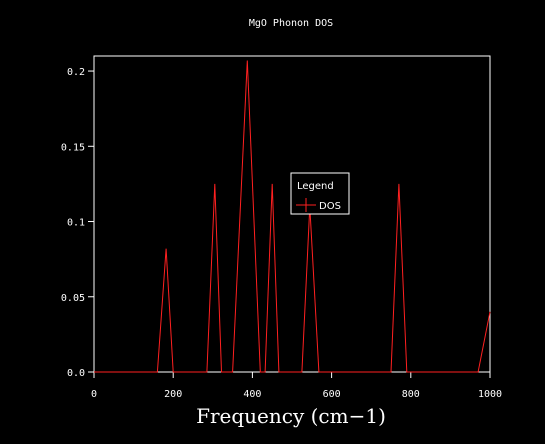  What do you see at coordinates (173, 394) in the screenshot?
I see `x-tick-label: 200` at bounding box center [173, 394].